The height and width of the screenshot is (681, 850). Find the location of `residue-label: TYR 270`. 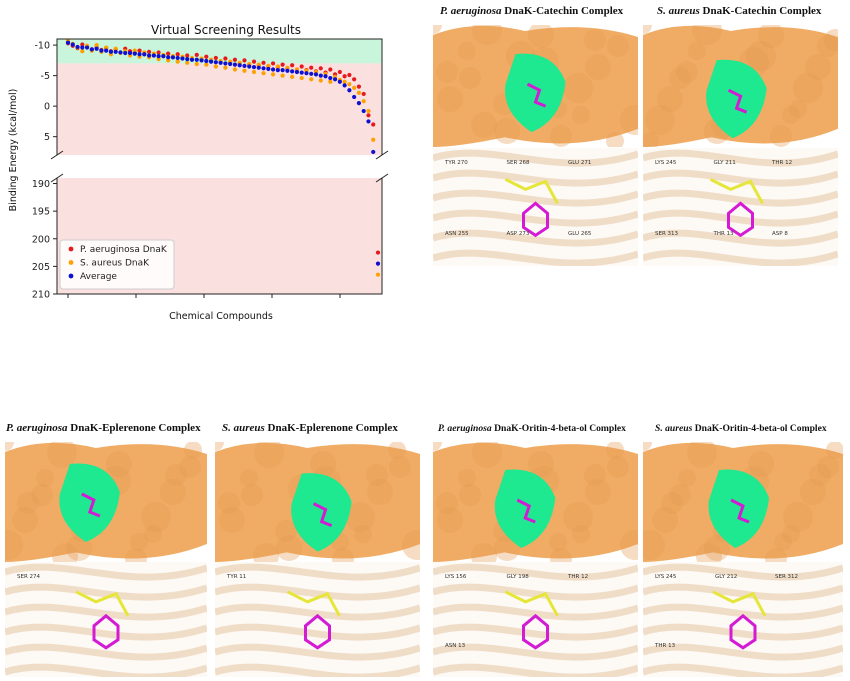

residue-label: TYR 270 is located at coordinates (456, 163).